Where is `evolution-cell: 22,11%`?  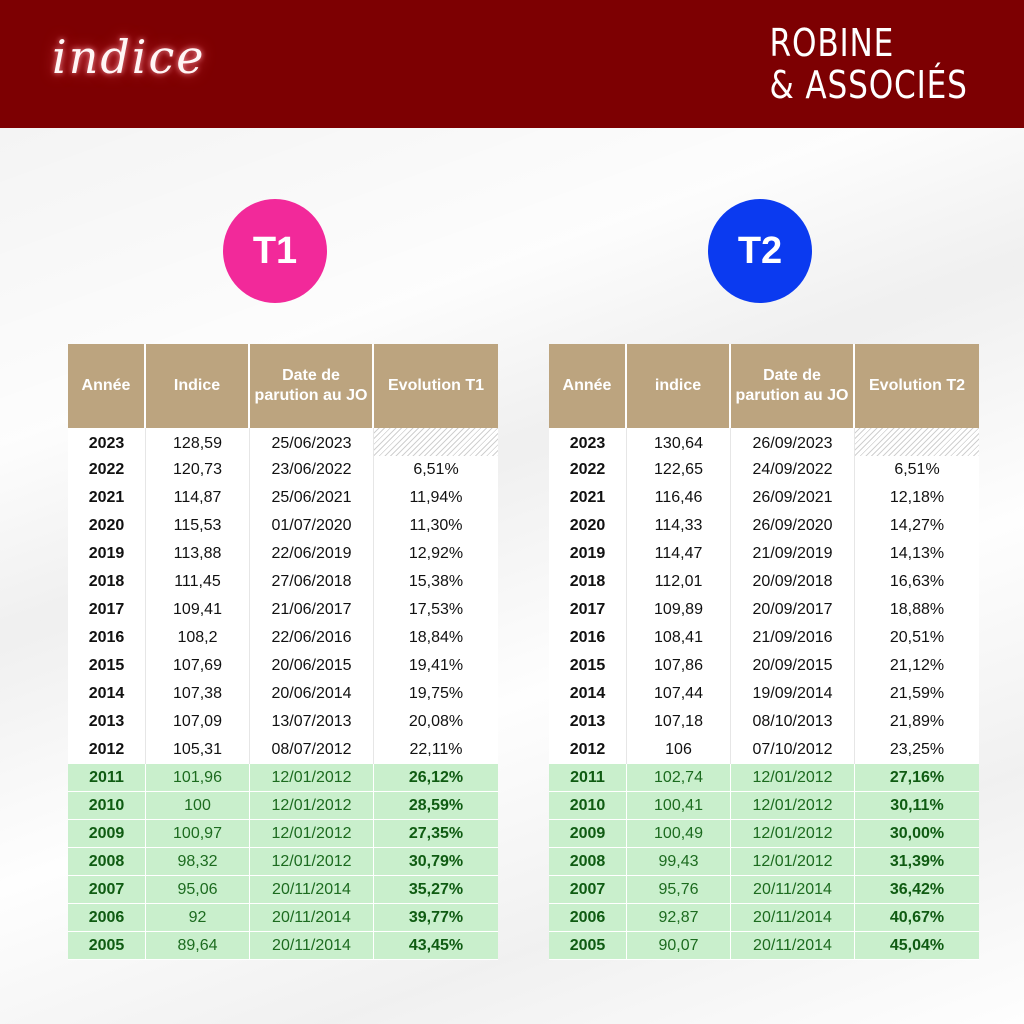 evolution-cell: 22,11% is located at coordinates (436, 749).